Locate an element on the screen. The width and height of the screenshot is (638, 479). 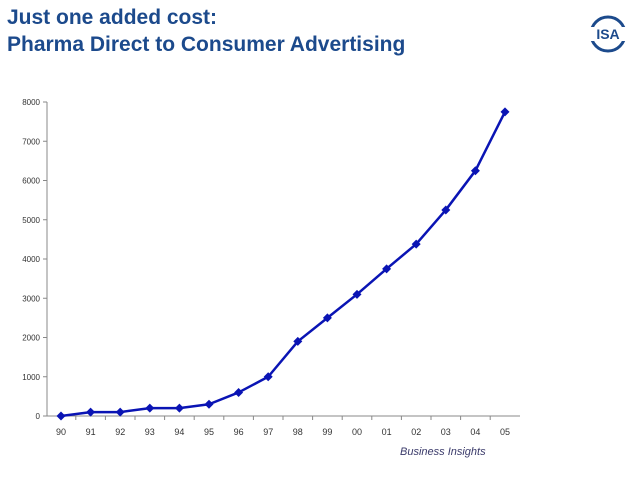
x-tick-label: 91 is located at coordinates (91, 432).